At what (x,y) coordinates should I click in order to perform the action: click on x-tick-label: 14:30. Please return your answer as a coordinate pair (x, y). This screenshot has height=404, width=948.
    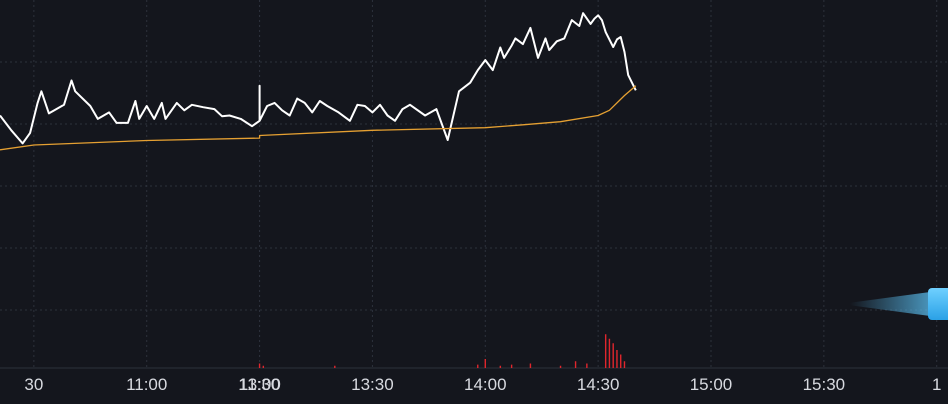
    Looking at the image, I should click on (598, 384).